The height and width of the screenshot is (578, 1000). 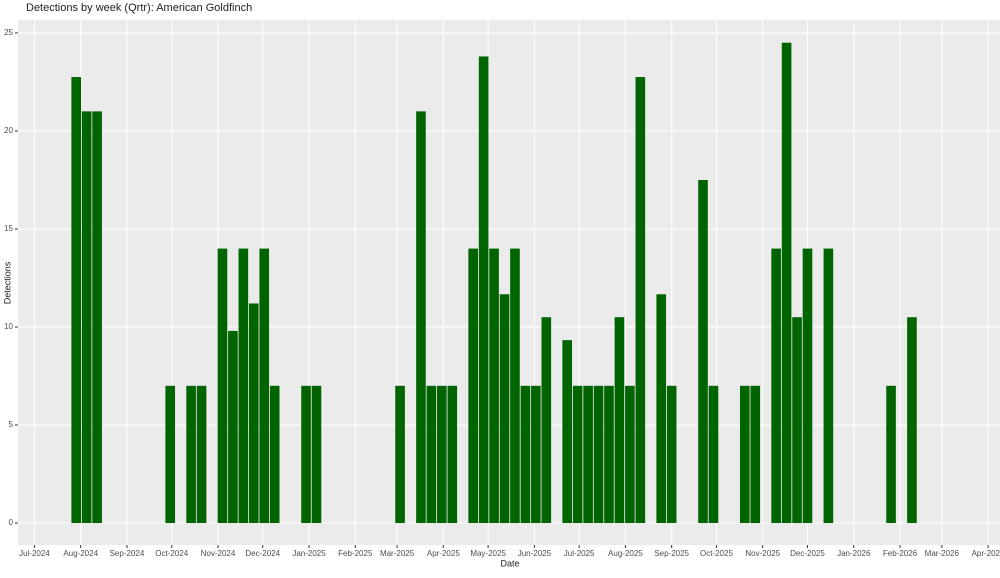 I want to click on x-tick-label: Sep-2024, so click(x=127, y=553).